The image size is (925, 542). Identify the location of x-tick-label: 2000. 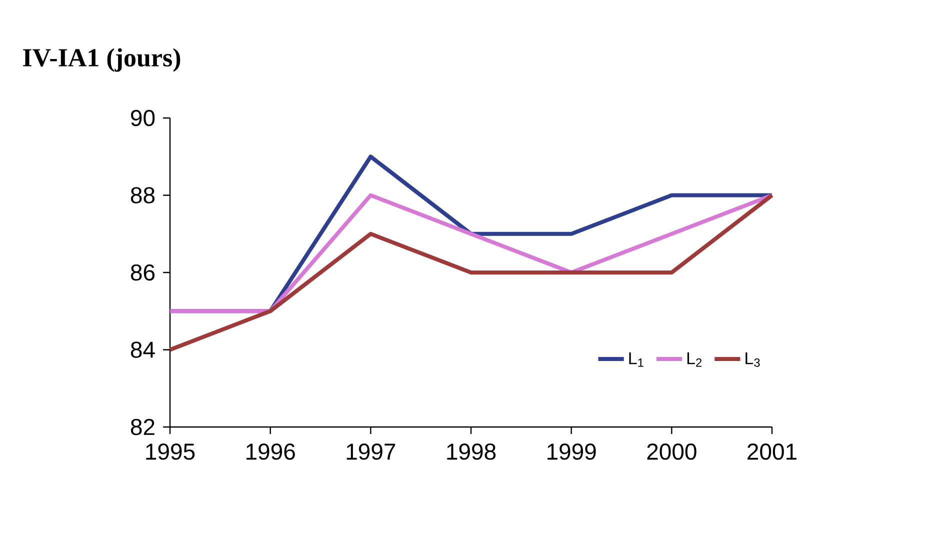
(671, 452).